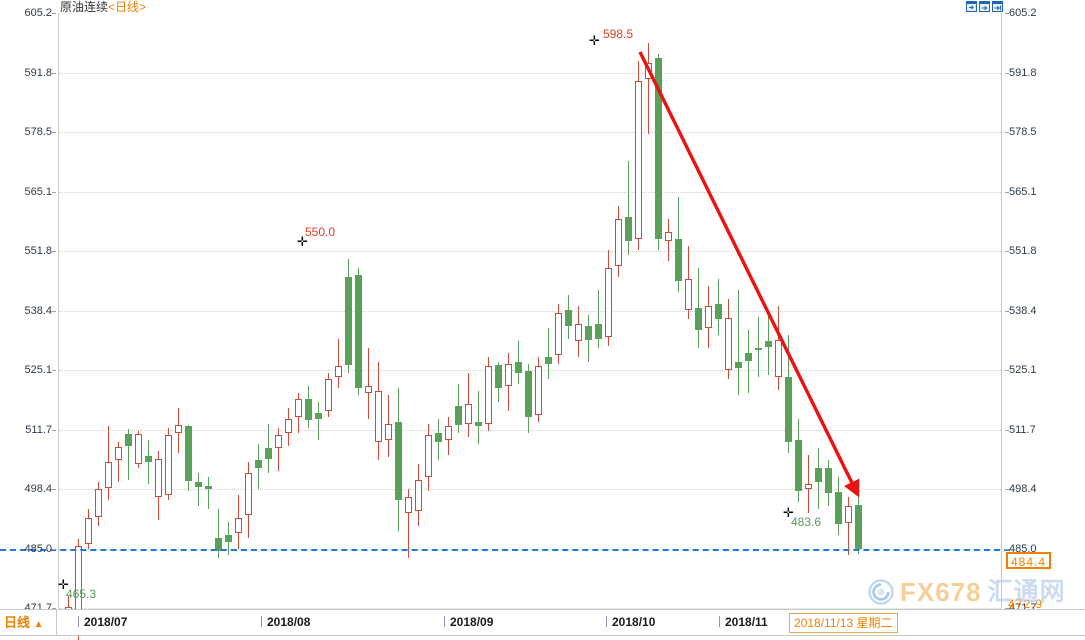 This screenshot has width=1085, height=640. What do you see at coordinates (320, 232) in the screenshot?
I see `prior-high-label: 550.0` at bounding box center [320, 232].